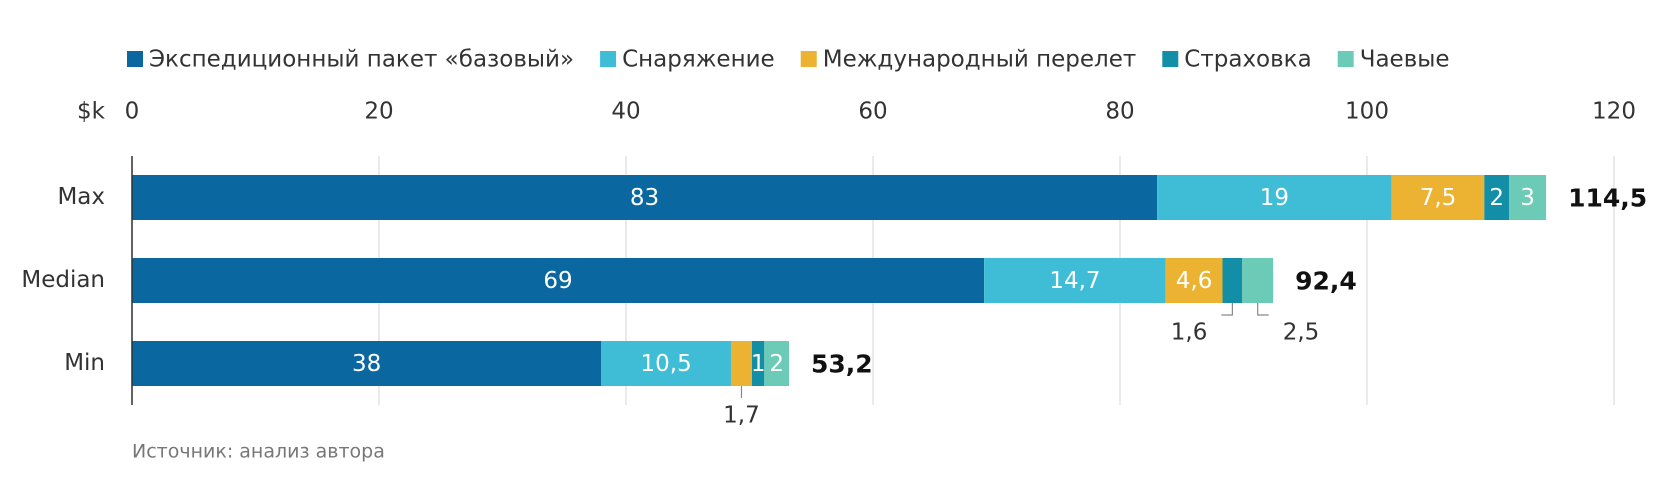 The height and width of the screenshot is (498, 1680). What do you see at coordinates (63, 280) in the screenshot?
I see `category-label: Median` at bounding box center [63, 280].